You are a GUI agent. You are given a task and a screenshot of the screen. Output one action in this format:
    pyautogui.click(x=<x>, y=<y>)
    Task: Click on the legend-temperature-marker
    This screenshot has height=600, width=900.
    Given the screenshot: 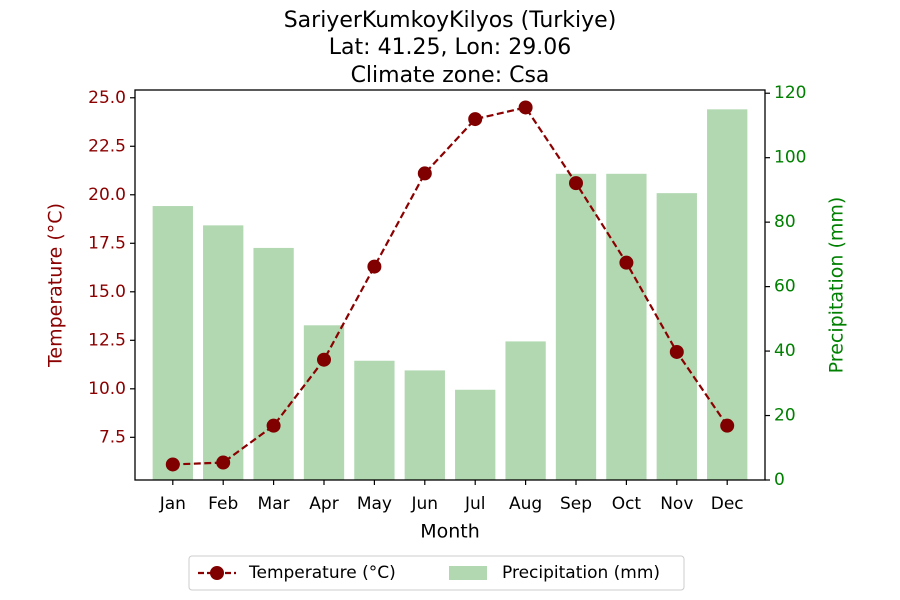 What is the action you would take?
    pyautogui.click(x=217, y=573)
    